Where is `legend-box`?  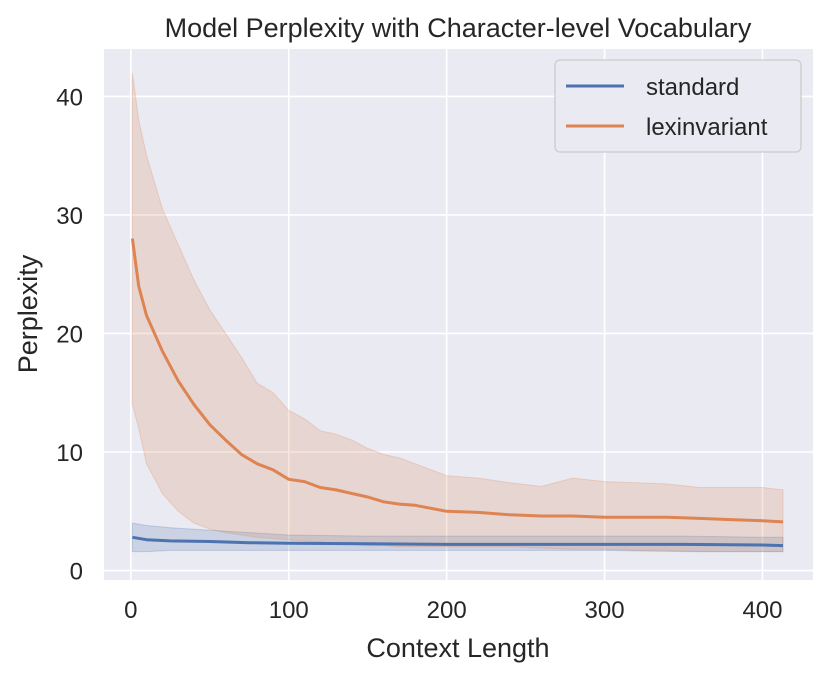 legend-box is located at coordinates (678, 106).